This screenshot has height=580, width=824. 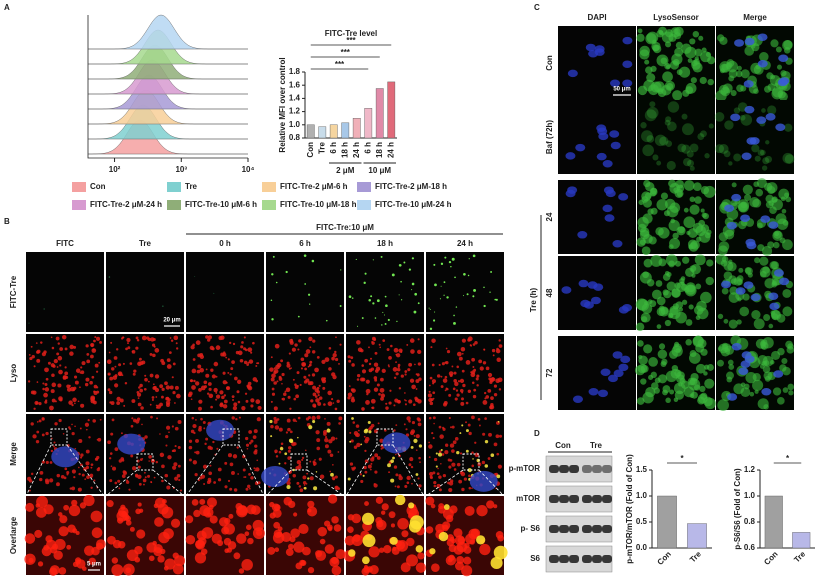 What do you see at coordinates (79, 187) in the screenshot?
I see `legend-swatch` at bounding box center [79, 187].